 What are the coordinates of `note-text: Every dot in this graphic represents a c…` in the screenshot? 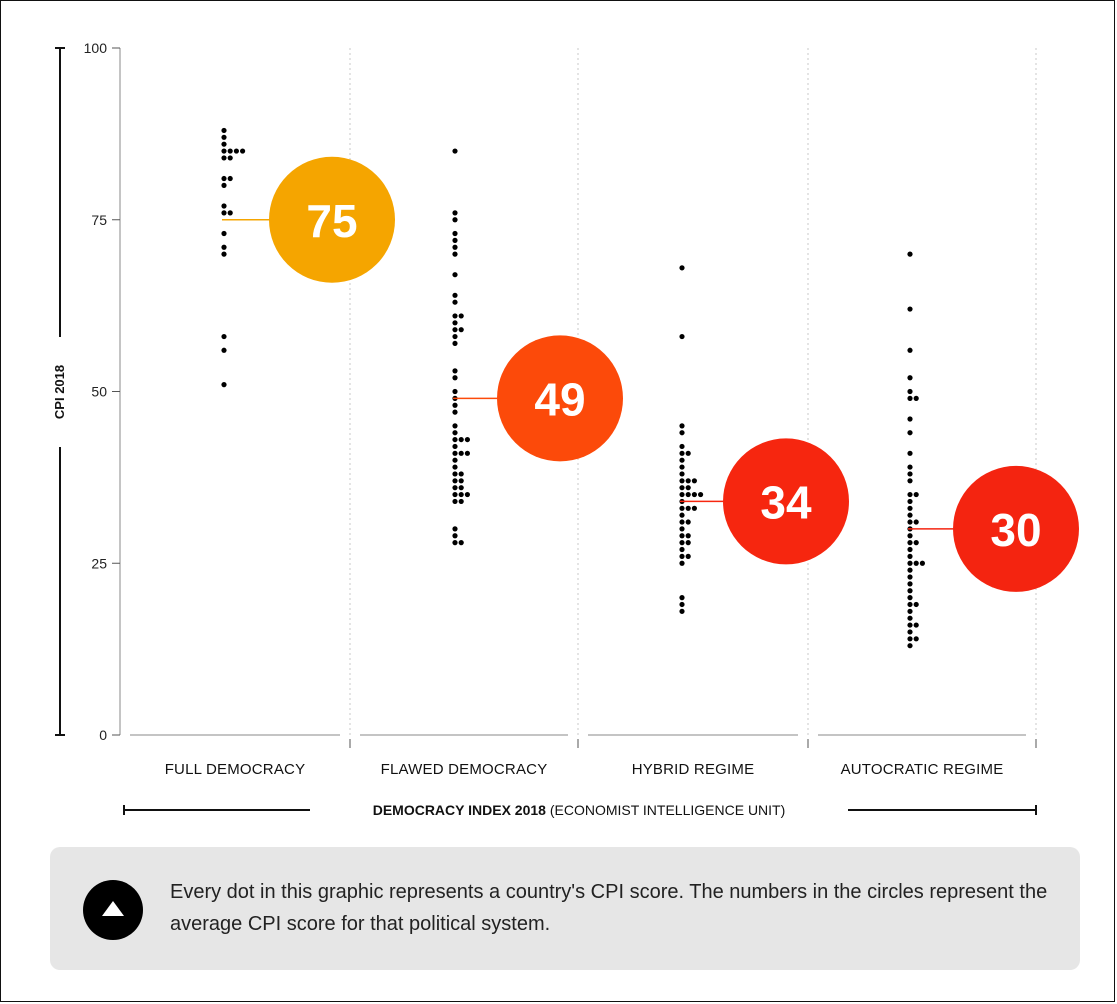 It's located at (609, 908).